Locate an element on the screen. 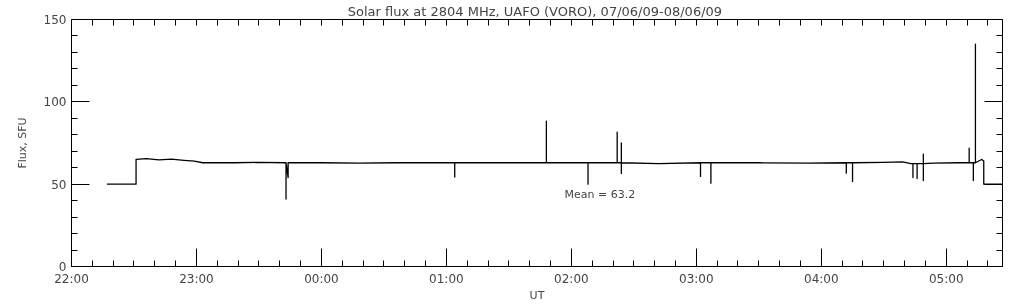 This screenshot has height=307, width=1024. x-tick-label: 05:00 is located at coordinates (946, 278).